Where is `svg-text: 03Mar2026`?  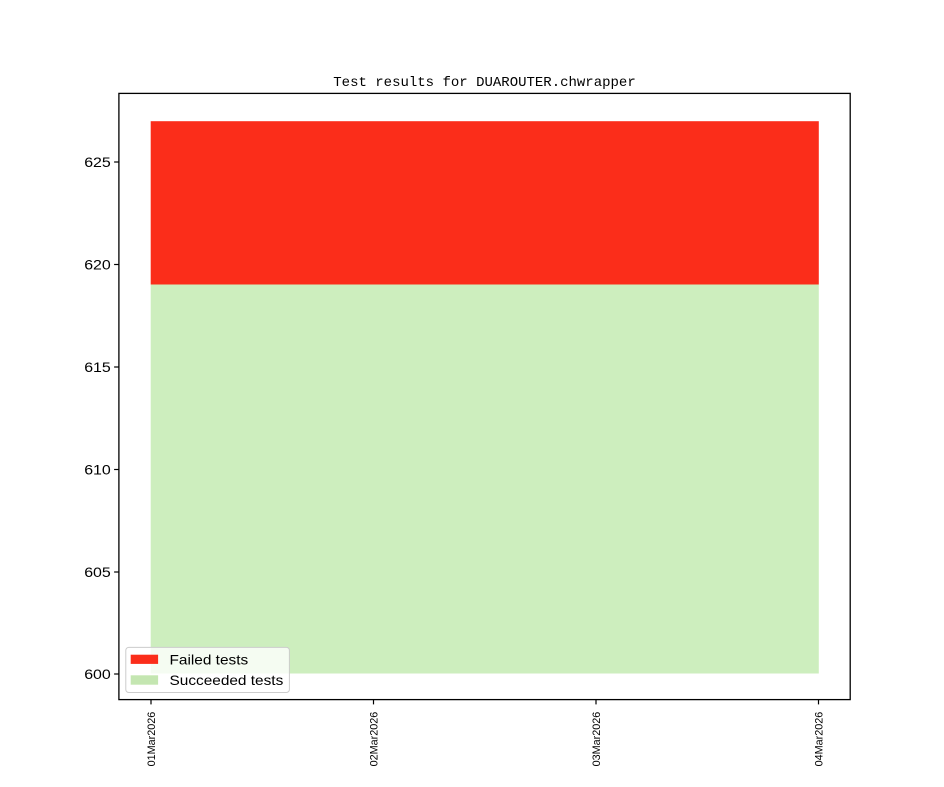 svg-text: 03Mar2026 is located at coordinates (597, 739).